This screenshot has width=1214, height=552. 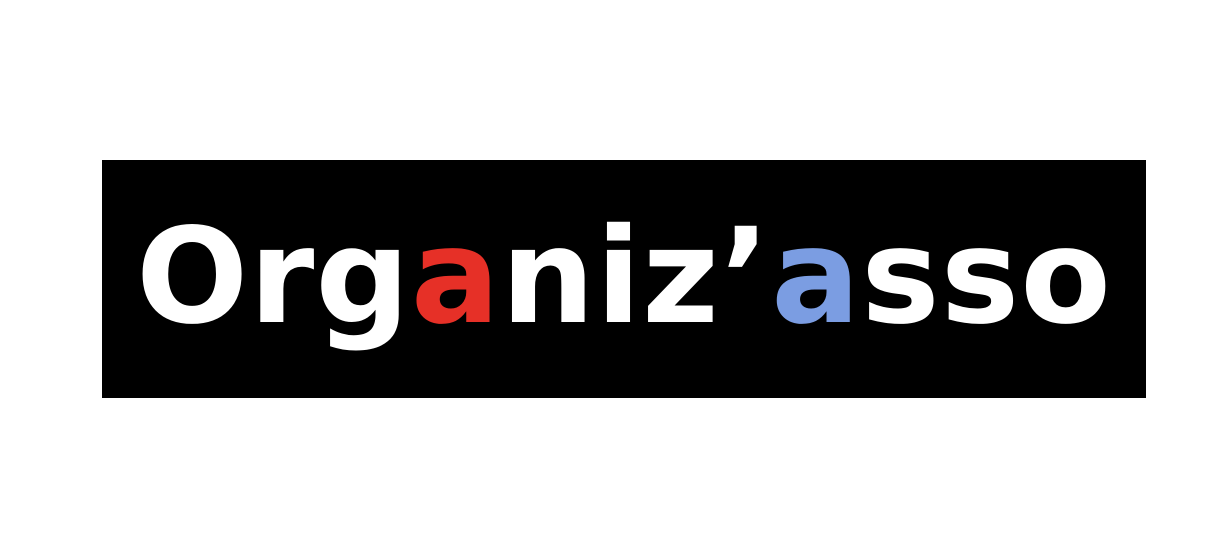 What do you see at coordinates (816, 277) in the screenshot?
I see `logo-part-a-blue: a` at bounding box center [816, 277].